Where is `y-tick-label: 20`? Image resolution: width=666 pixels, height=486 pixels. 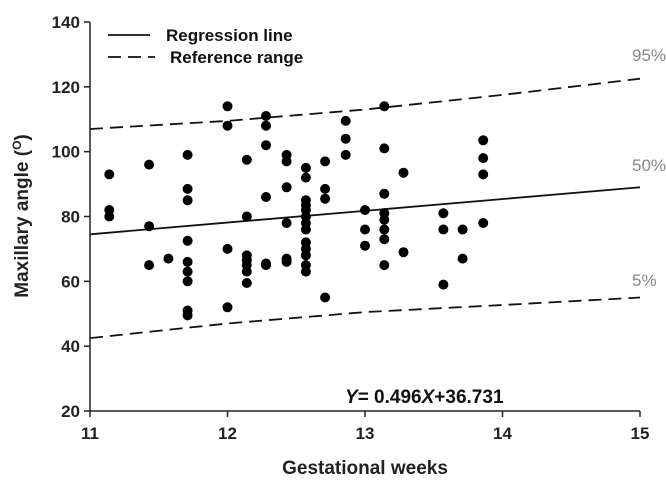 y-tick-label: 20 is located at coordinates (70, 411).